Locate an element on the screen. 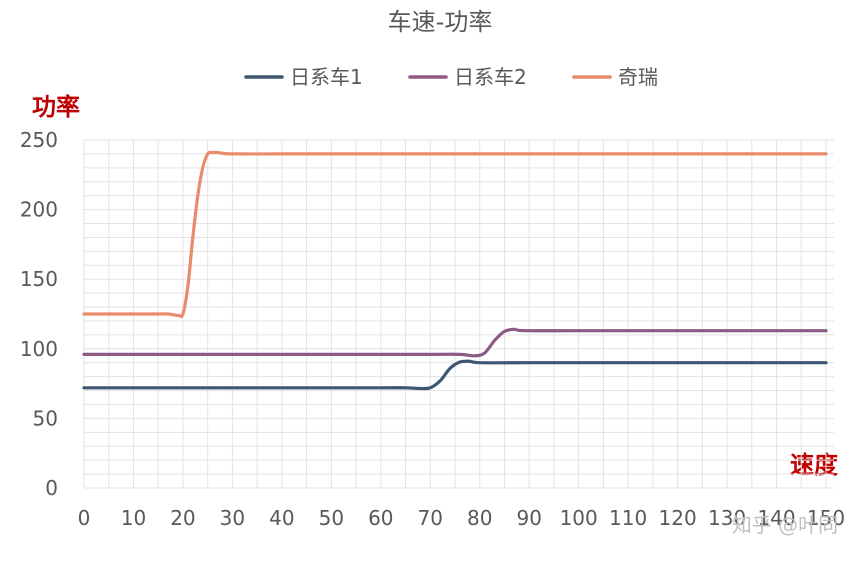 Image resolution: width=859 pixels, height=561 pixels. x-tick-label: 10 is located at coordinates (133, 518).